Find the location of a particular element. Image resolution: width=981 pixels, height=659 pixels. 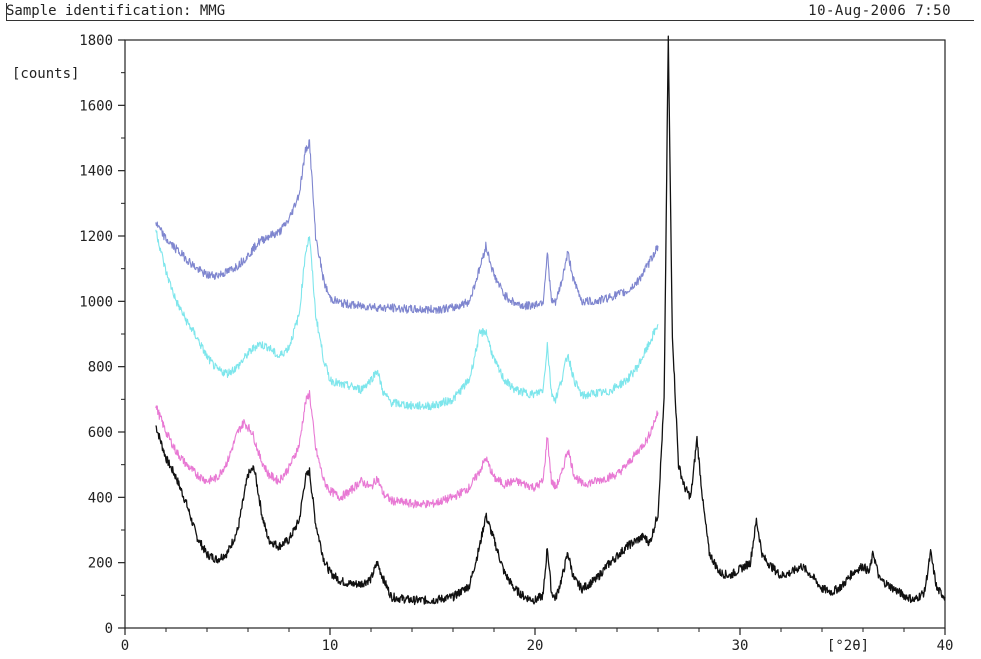

sample-identification: Sample identification: MMG is located at coordinates (116, 11).